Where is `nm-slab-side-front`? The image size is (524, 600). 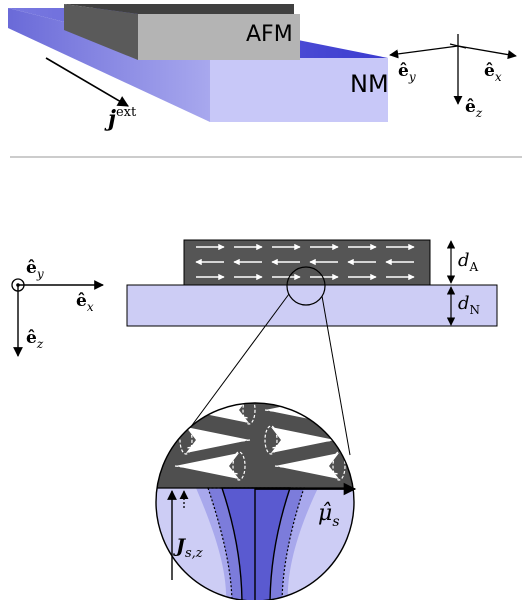
nm-slab-side-front is located at coordinates (299, 90).